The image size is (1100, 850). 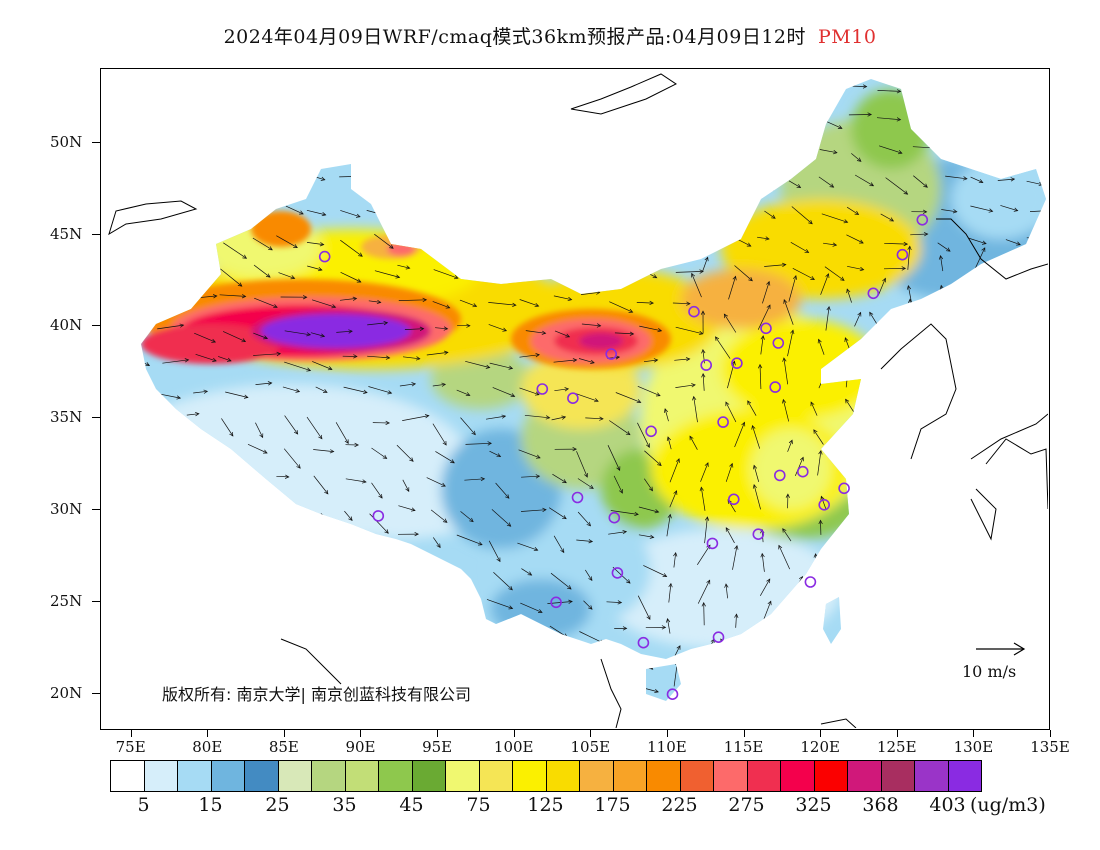 I want to click on lon-label: 95E, so click(x=437, y=747).